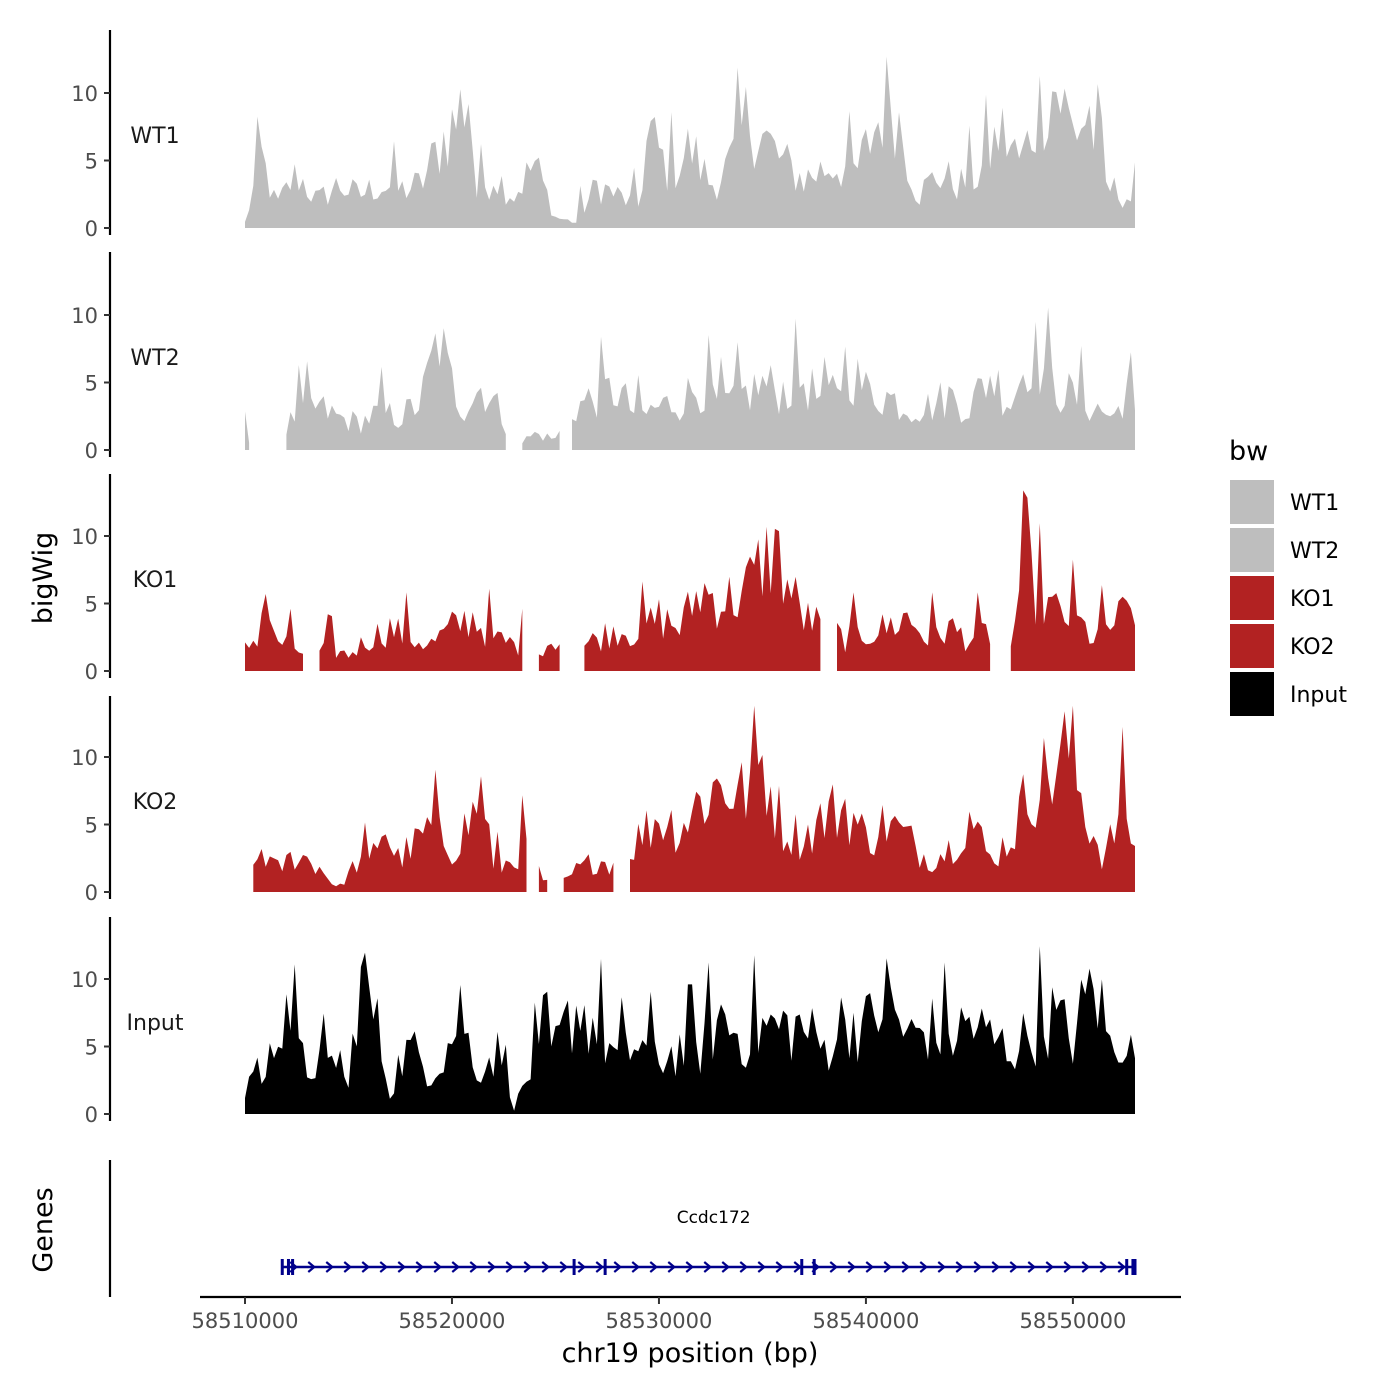 The image size is (1400, 1400). What do you see at coordinates (1252, 550) in the screenshot?
I see `legend-swatch-wt2` at bounding box center [1252, 550].